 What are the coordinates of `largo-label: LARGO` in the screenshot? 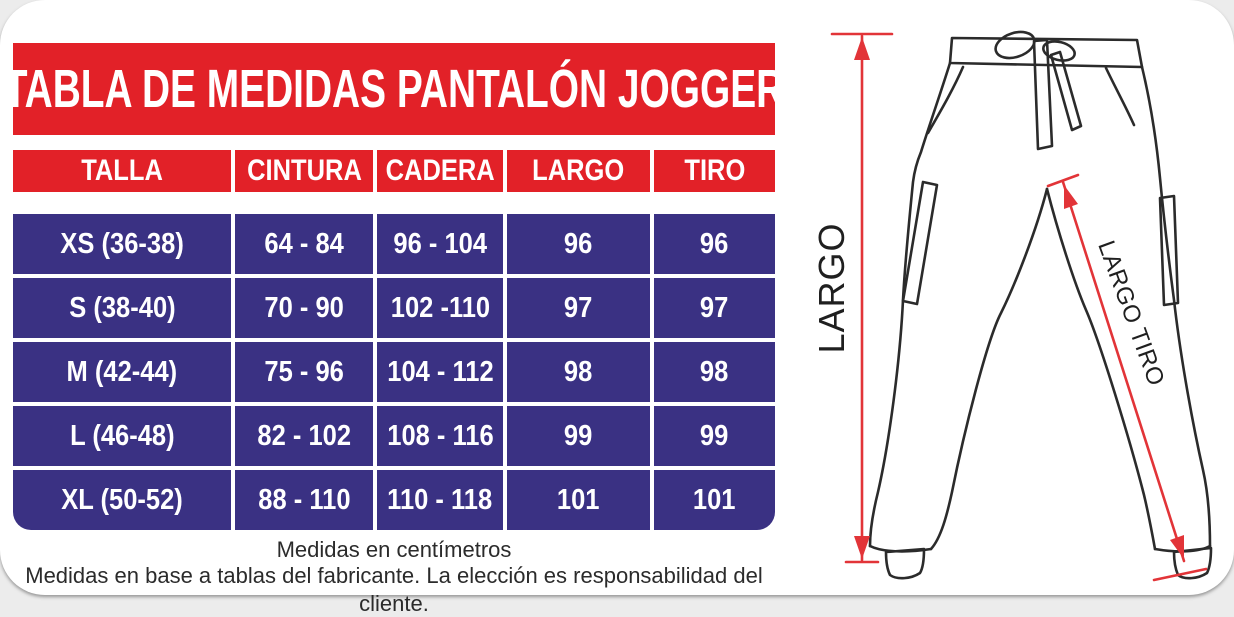 It's located at (831, 287).